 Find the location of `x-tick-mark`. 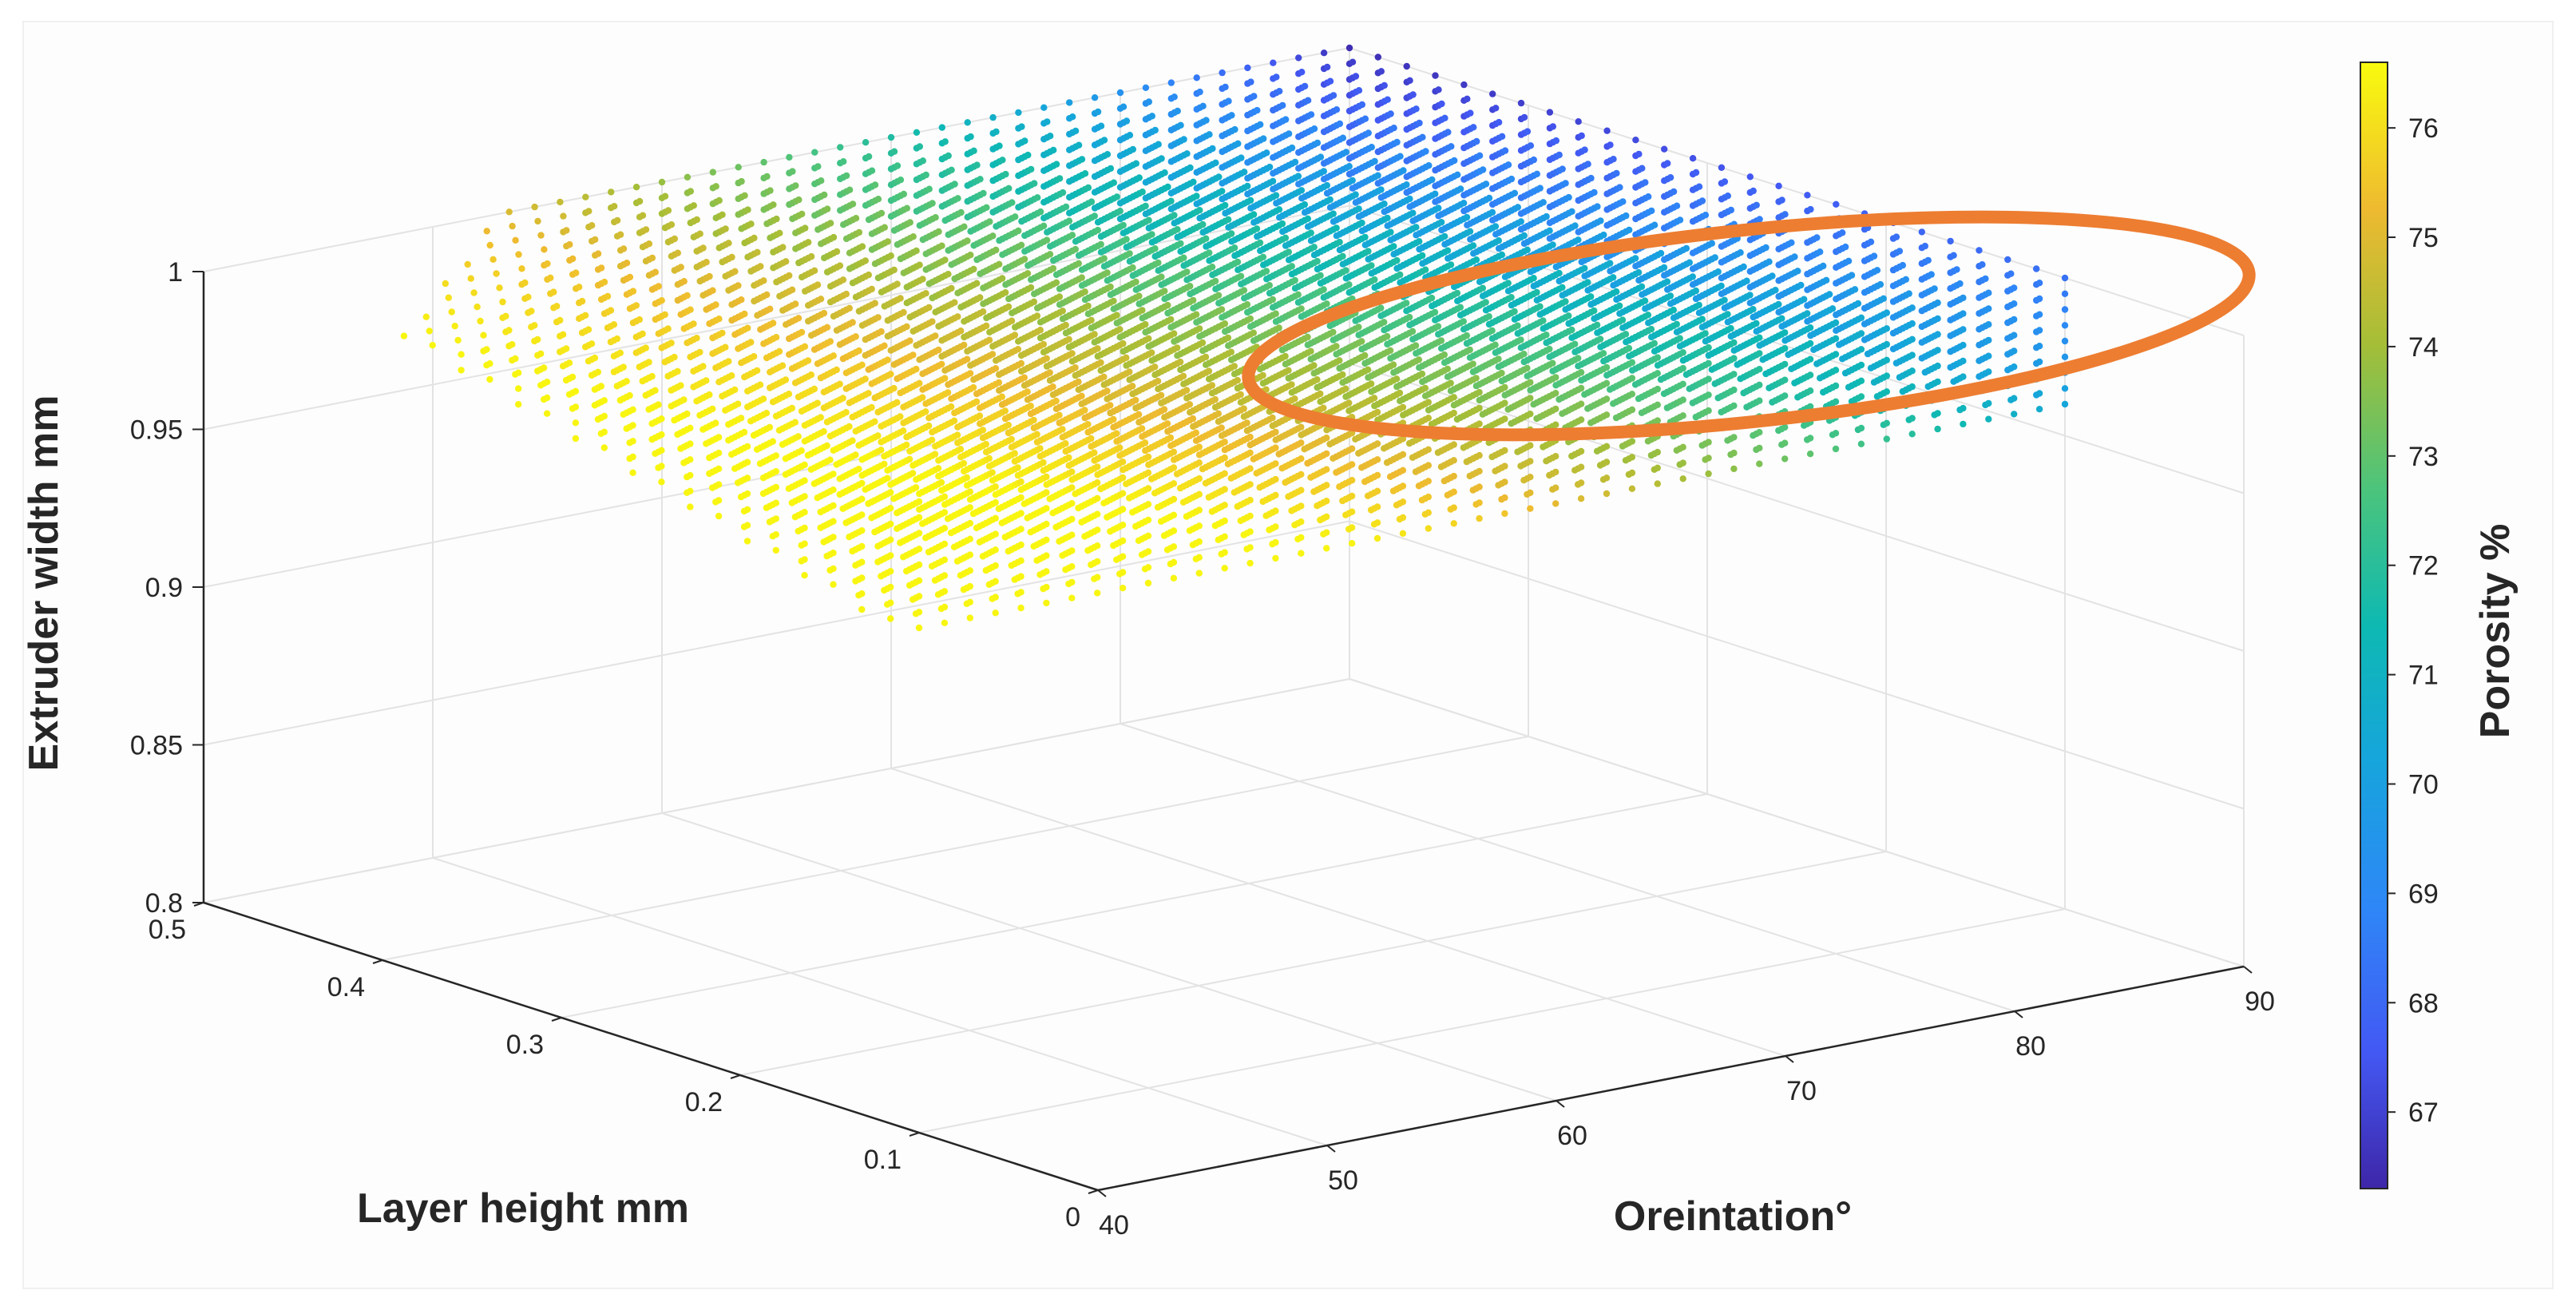

x-tick-mark is located at coordinates (1331, 1149).